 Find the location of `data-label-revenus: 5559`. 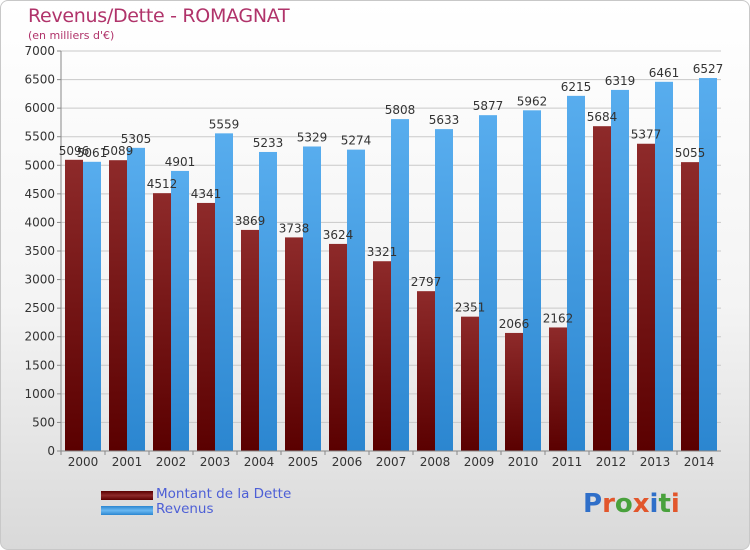

data-label-revenus: 5559 is located at coordinates (224, 124).